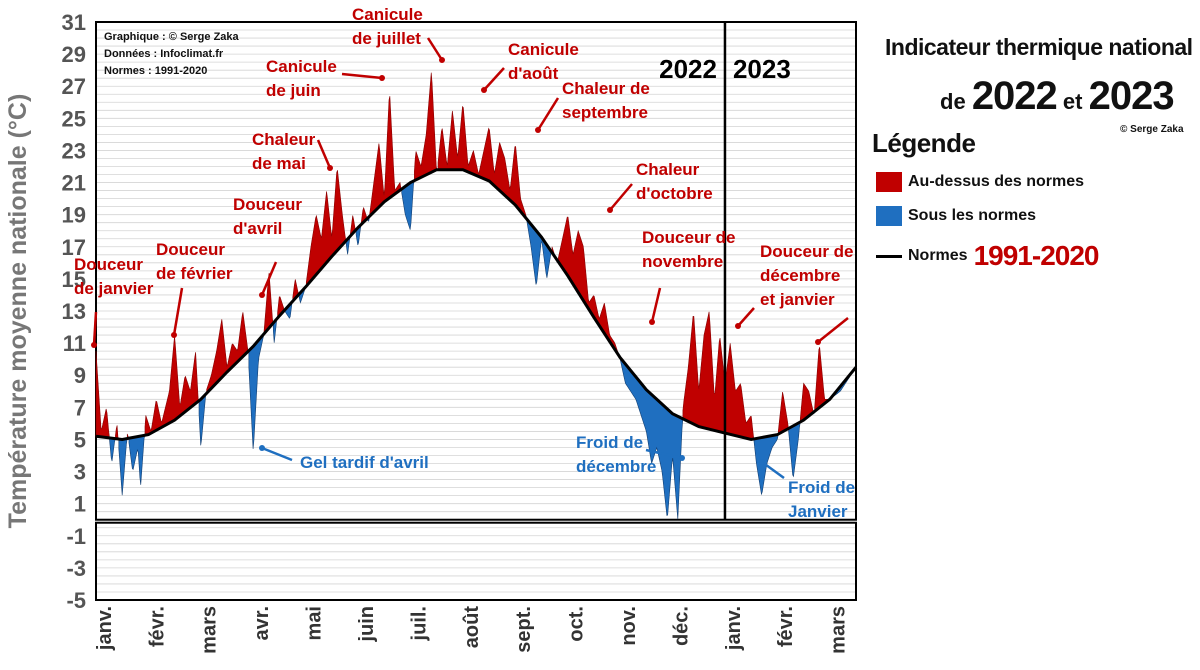 The image size is (1200, 670). What do you see at coordinates (74, 54) in the screenshot?
I see `y-tick-label: 29` at bounding box center [74, 54].